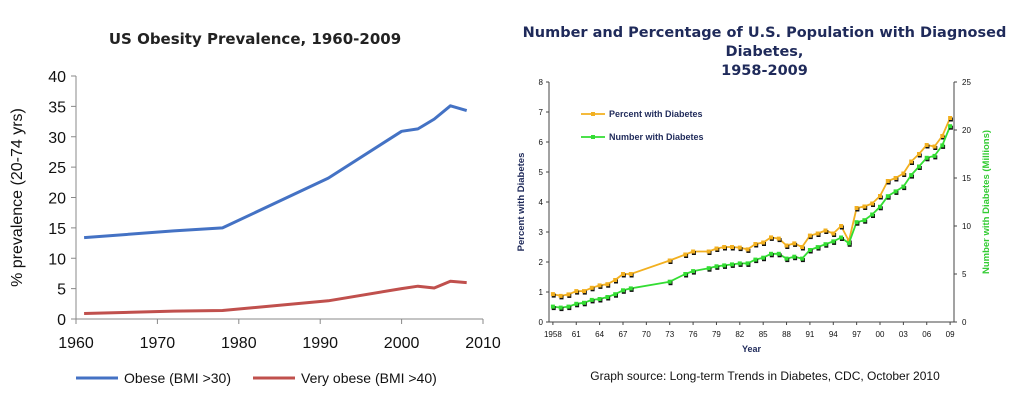  I want to click on y-tick-label: 2, so click(541, 262).